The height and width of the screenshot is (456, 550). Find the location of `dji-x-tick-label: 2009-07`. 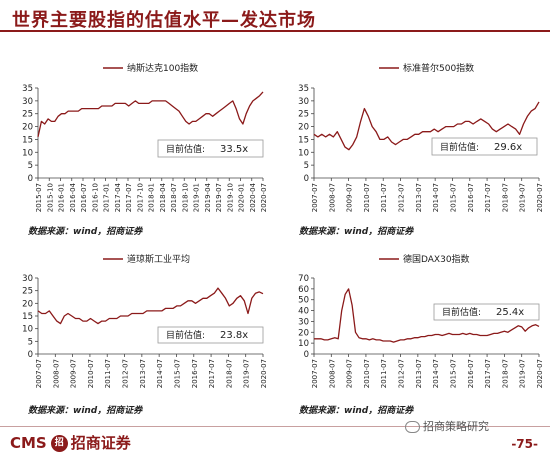

dji-x-tick-label: 2009-07 is located at coordinates (74, 373).